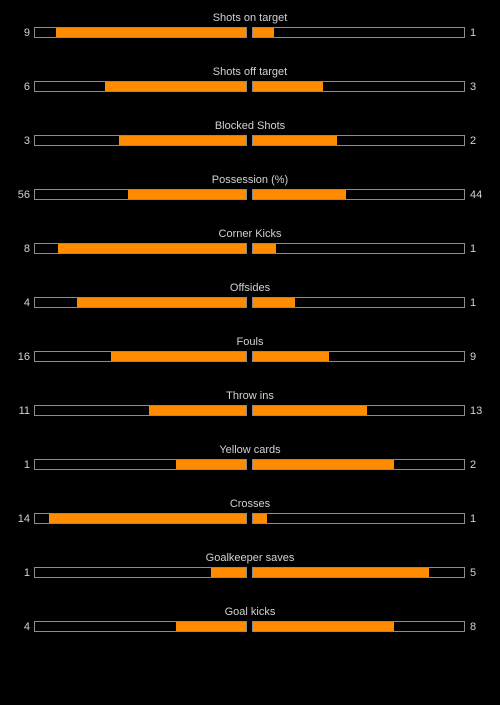 This screenshot has width=500, height=705. I want to click on stat-title: Crosses, so click(250, 504).